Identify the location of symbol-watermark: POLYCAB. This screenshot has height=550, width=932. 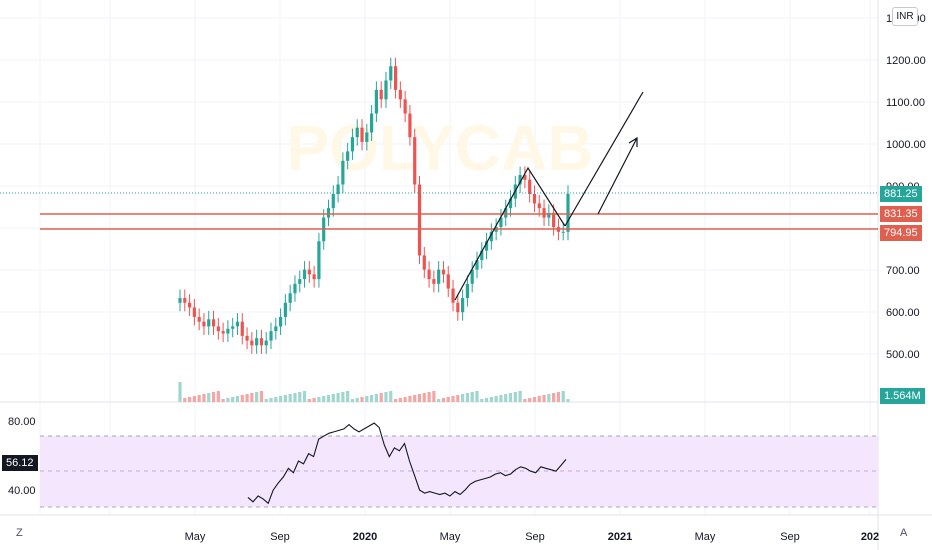
(439, 148).